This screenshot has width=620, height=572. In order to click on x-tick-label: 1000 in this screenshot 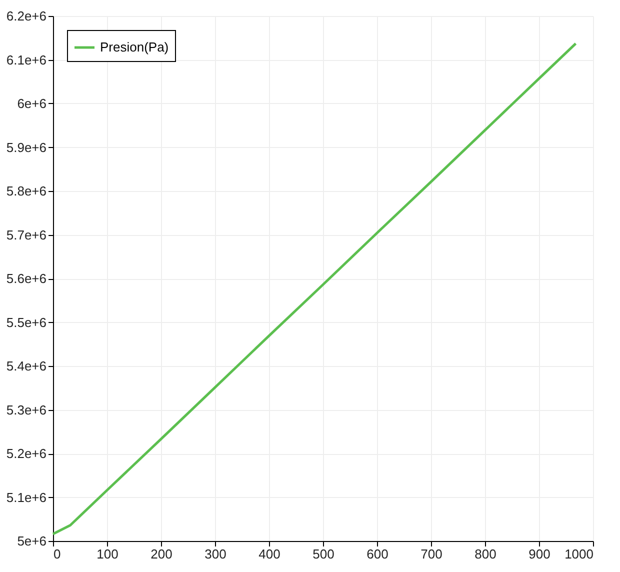, I will do `click(579, 554)`.